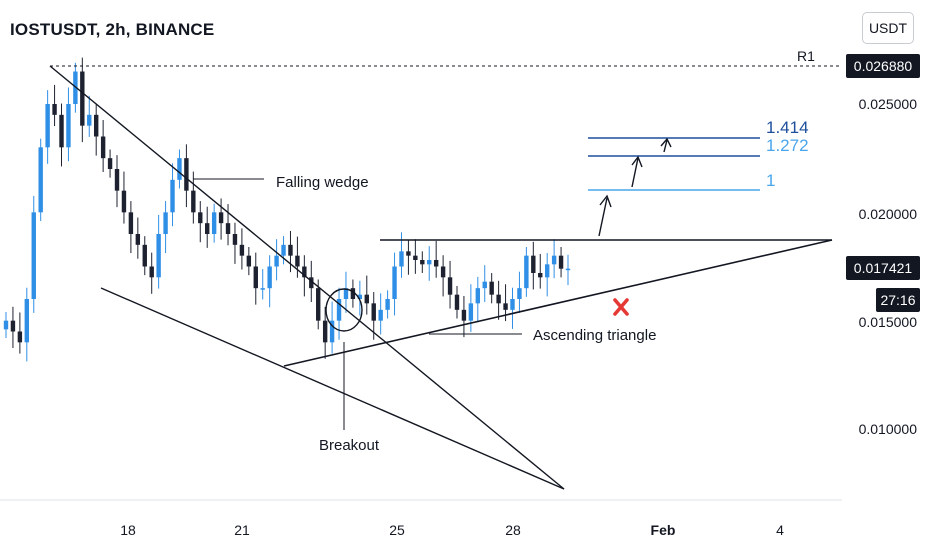  Describe the element at coordinates (128, 530) in the screenshot. I see `x-tick-18: 18` at that location.